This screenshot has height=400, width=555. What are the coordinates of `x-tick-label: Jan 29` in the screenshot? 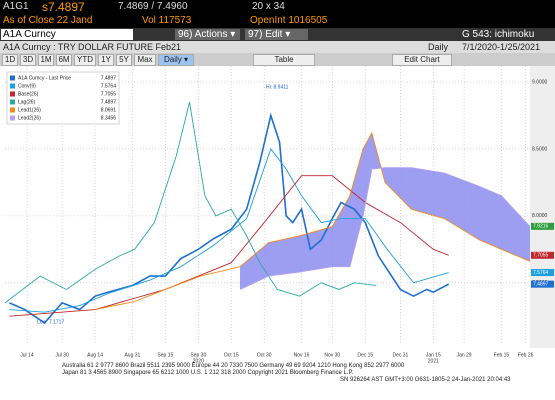 It's located at (464, 355).